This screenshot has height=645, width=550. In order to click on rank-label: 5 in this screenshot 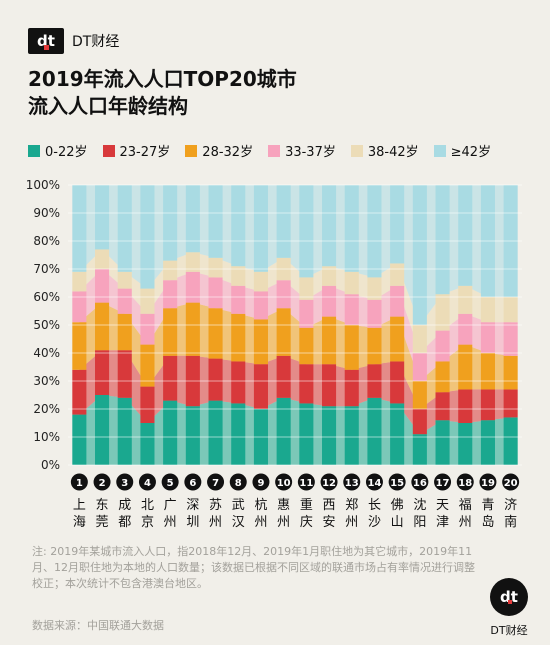, I will do `click(170, 483)`.